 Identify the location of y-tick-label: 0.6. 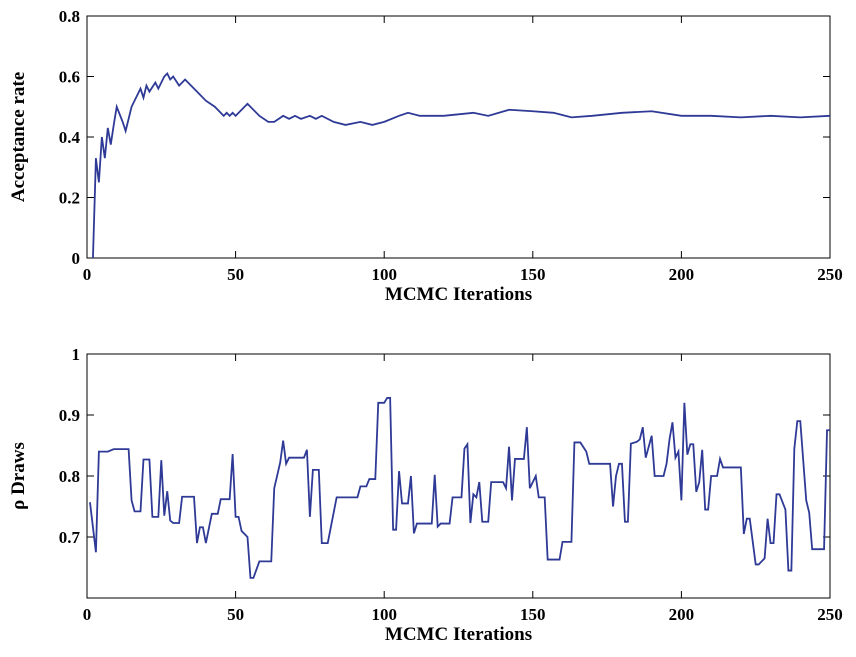
(69, 77).